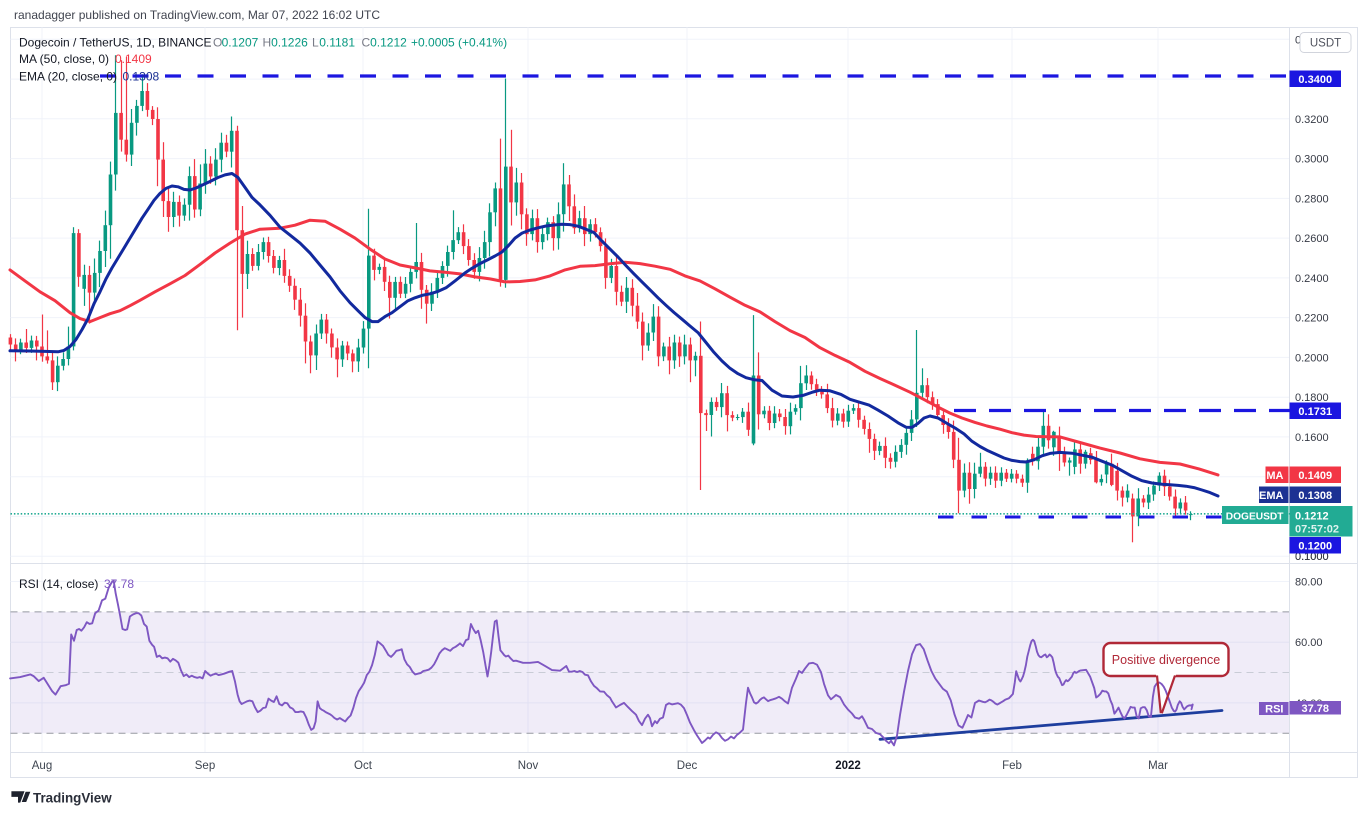 This screenshot has width=1367, height=815. What do you see at coordinates (366, 42) in the screenshot?
I see `svg-text: C` at bounding box center [366, 42].